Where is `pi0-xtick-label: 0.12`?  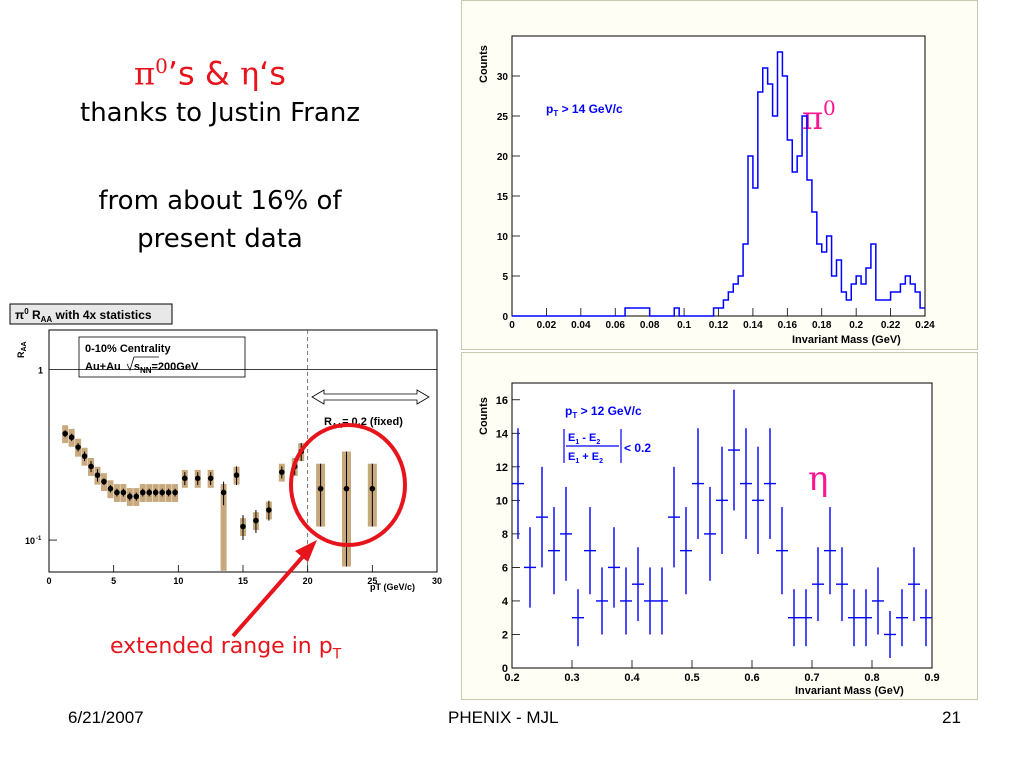 pi0-xtick-label: 0.12 is located at coordinates (719, 325).